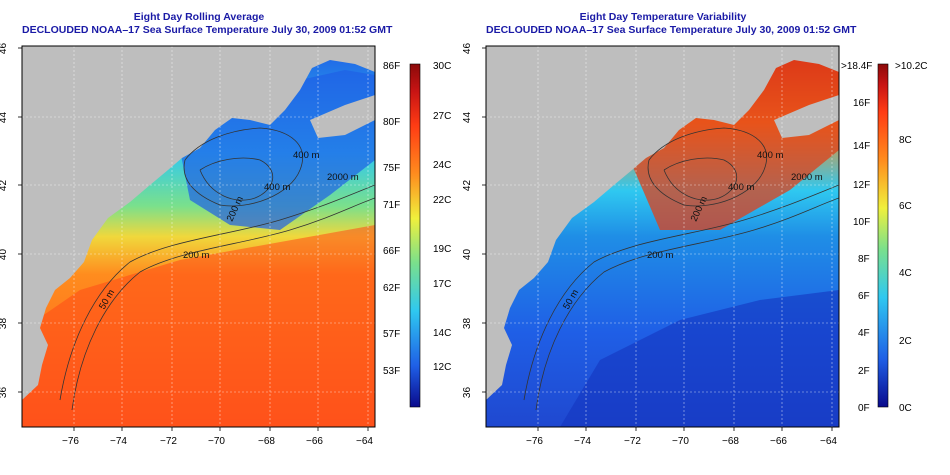  What do you see at coordinates (905, 273) in the screenshot?
I see `right-colorbar-c-label: 4C` at bounding box center [905, 273].